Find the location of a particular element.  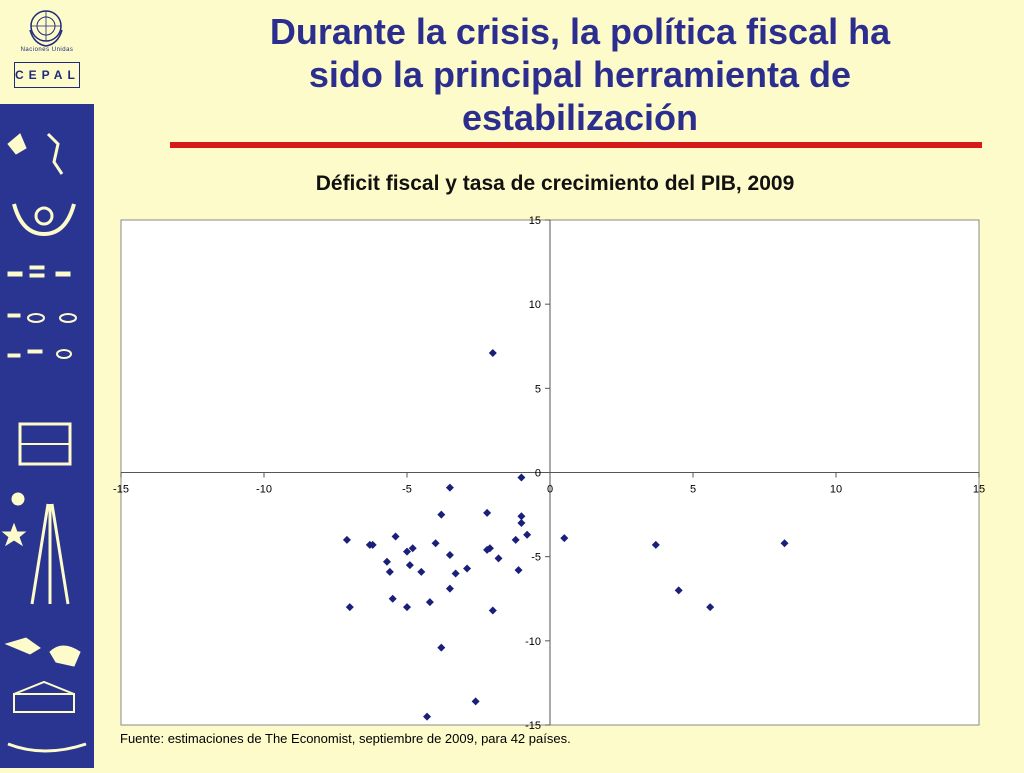

title-line-3: estabilización is located at coordinates (580, 117).